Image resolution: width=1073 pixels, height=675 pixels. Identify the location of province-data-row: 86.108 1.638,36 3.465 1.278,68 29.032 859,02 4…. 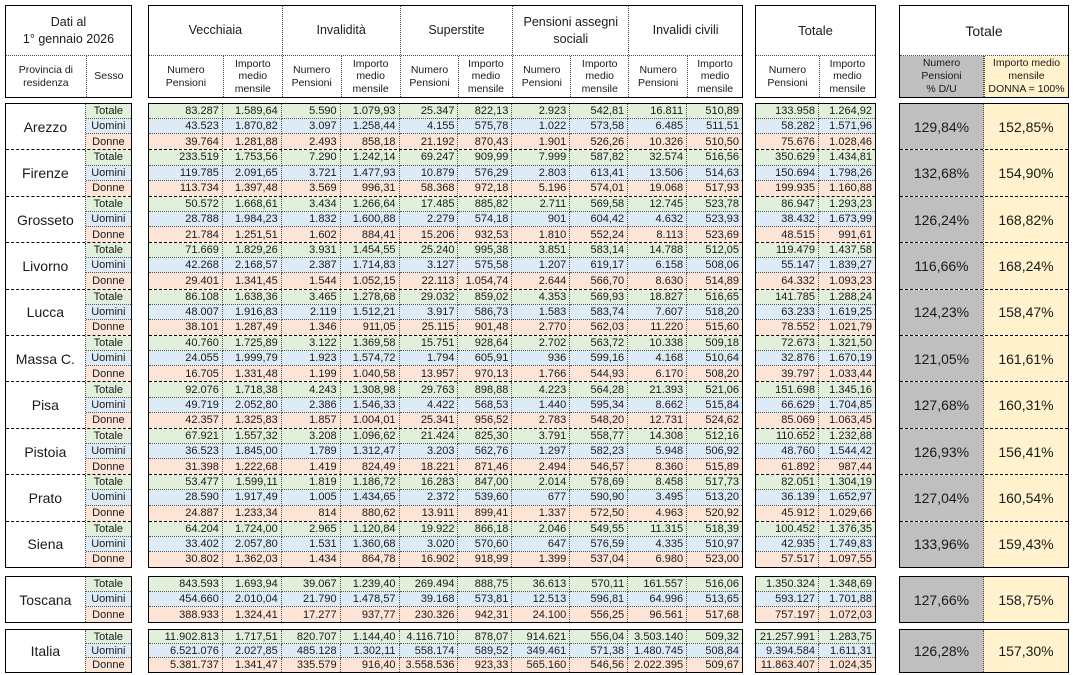
(445, 312).